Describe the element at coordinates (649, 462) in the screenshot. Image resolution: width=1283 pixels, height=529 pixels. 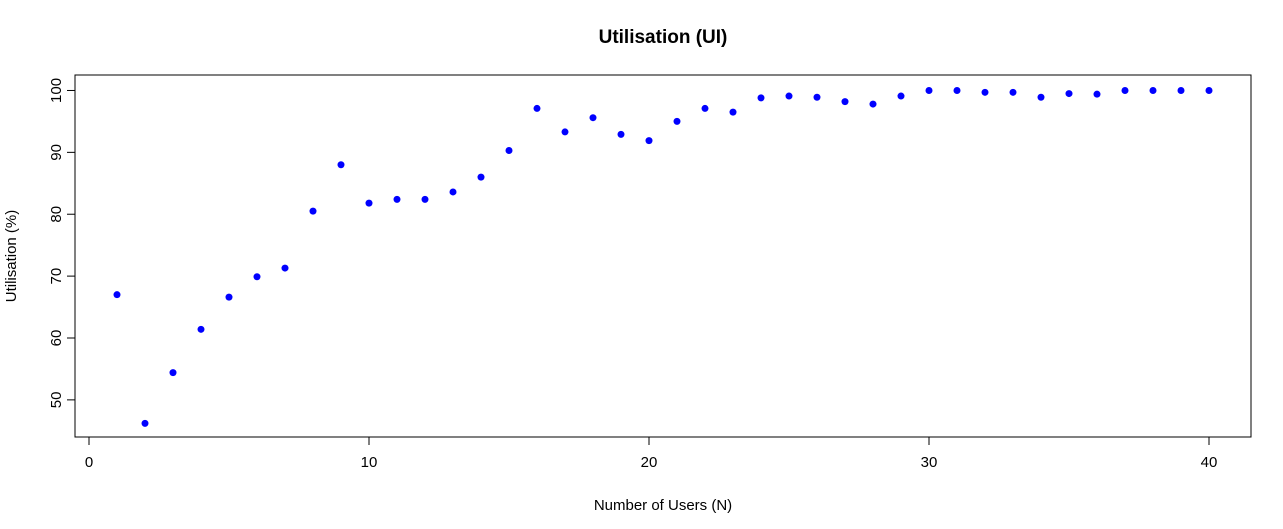
I see `x-tick-label: 20` at that location.